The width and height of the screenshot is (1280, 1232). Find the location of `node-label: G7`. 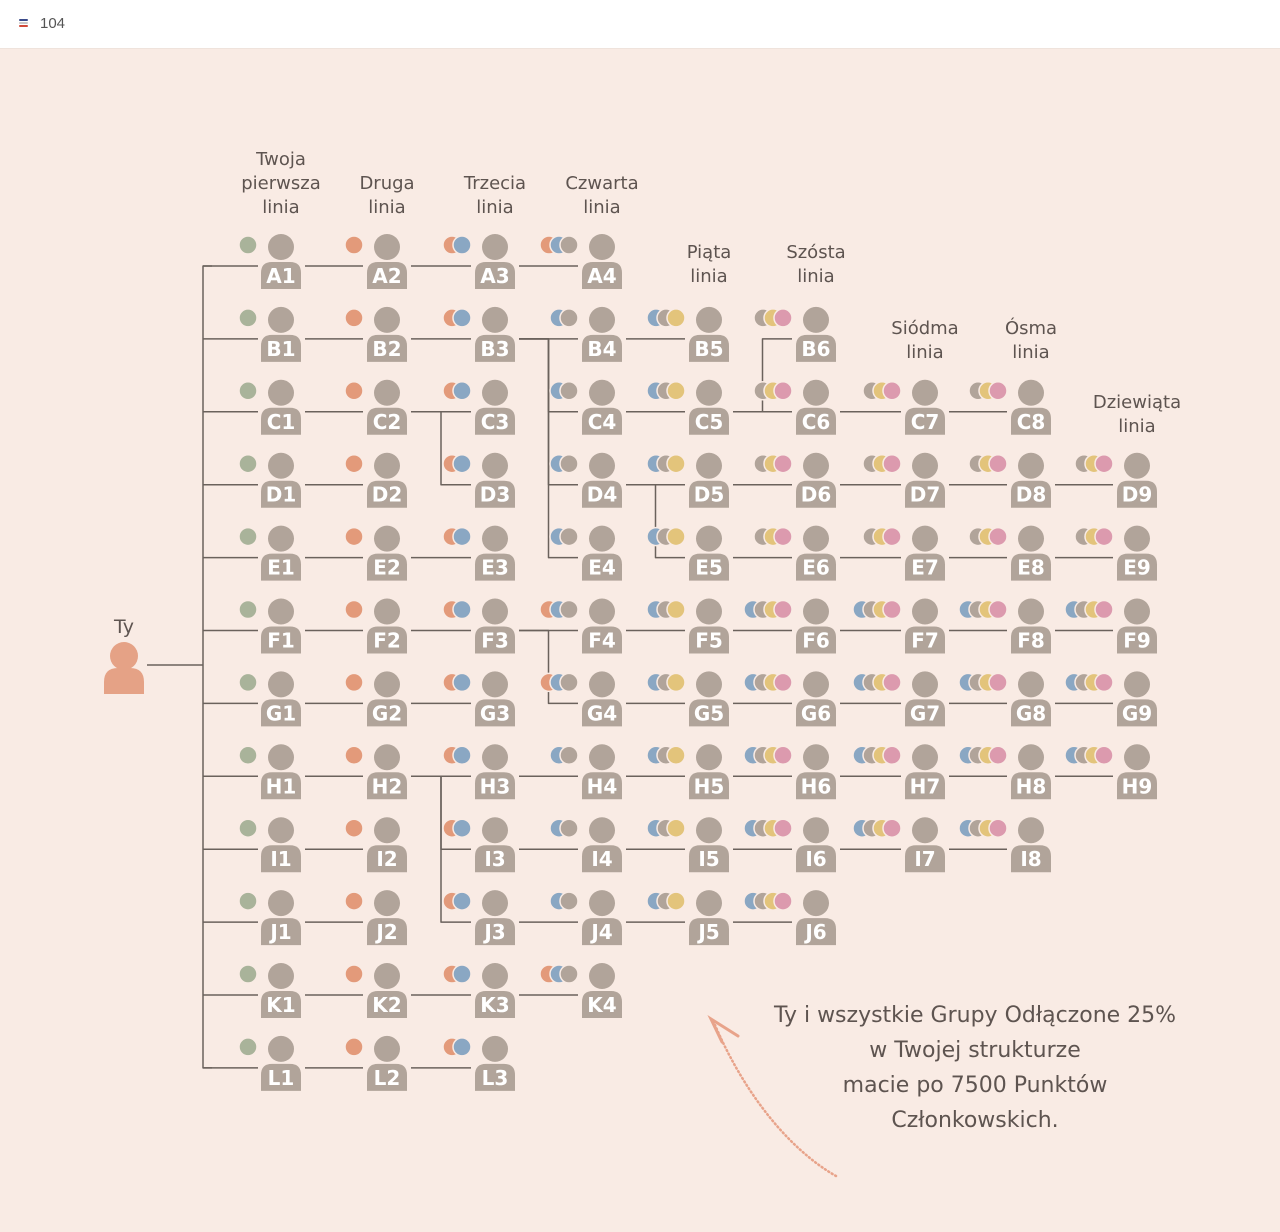

node-label: G7 is located at coordinates (925, 713).